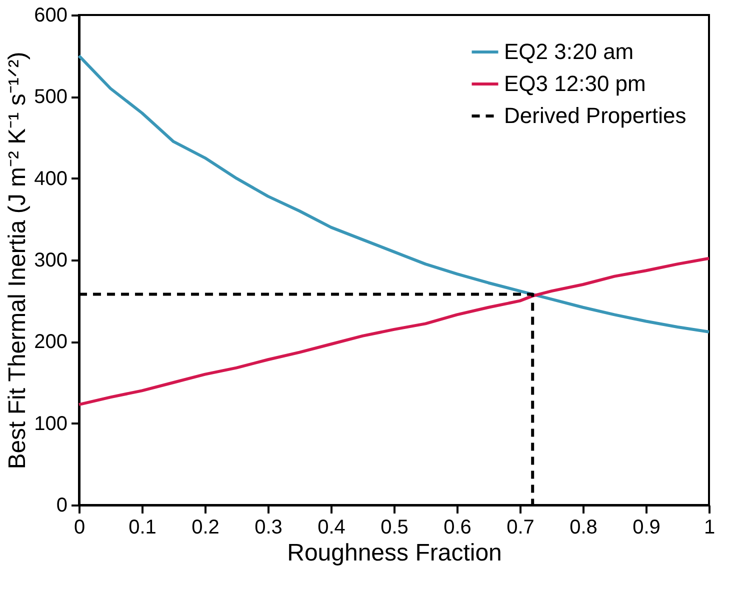 This screenshot has height=600, width=746. Describe the element at coordinates (142, 527) in the screenshot. I see `x-tick-label: 0.1` at that location.